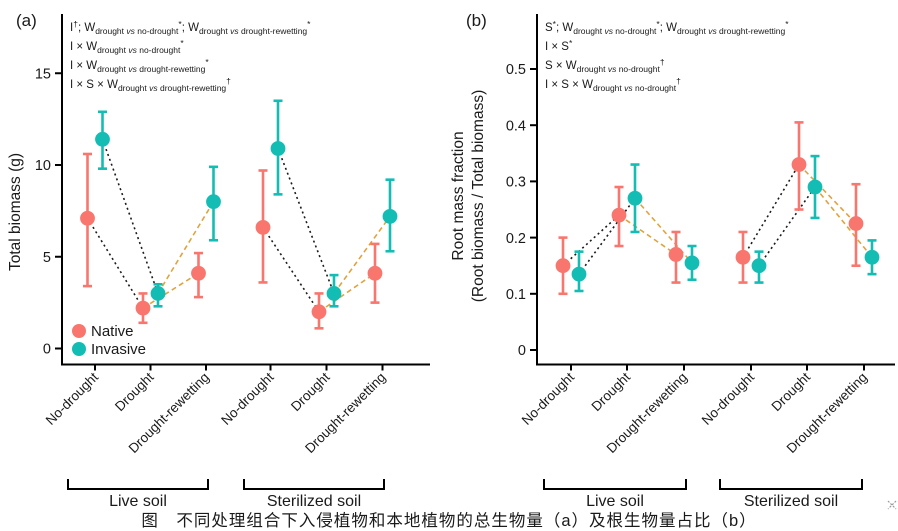  Describe the element at coordinates (476, 20) in the screenshot. I see `panel-label: (b)` at that location.